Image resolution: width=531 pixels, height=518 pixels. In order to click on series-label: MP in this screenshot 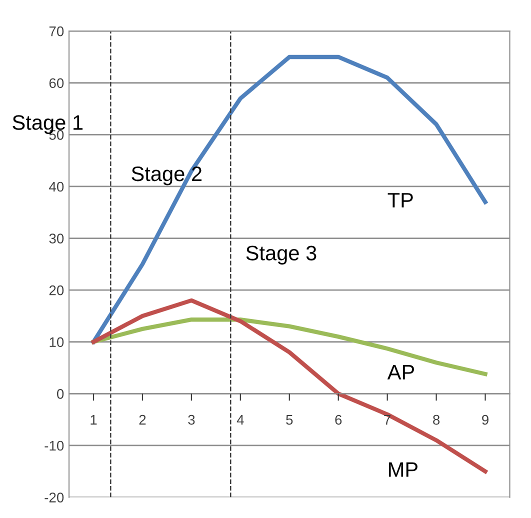, I will do `click(403, 469)`.